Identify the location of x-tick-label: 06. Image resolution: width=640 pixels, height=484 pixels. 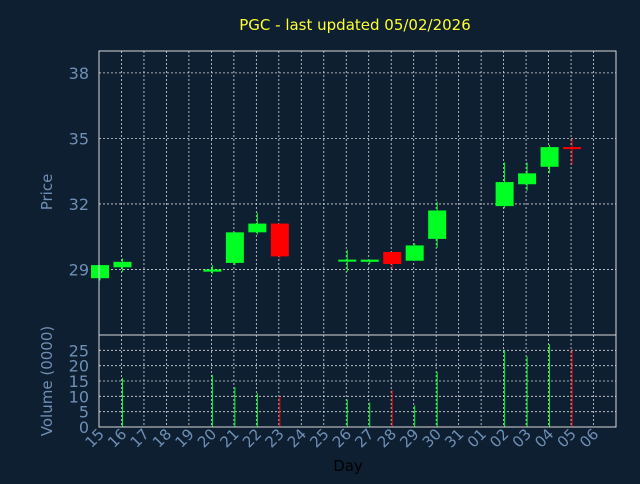
(589, 438).